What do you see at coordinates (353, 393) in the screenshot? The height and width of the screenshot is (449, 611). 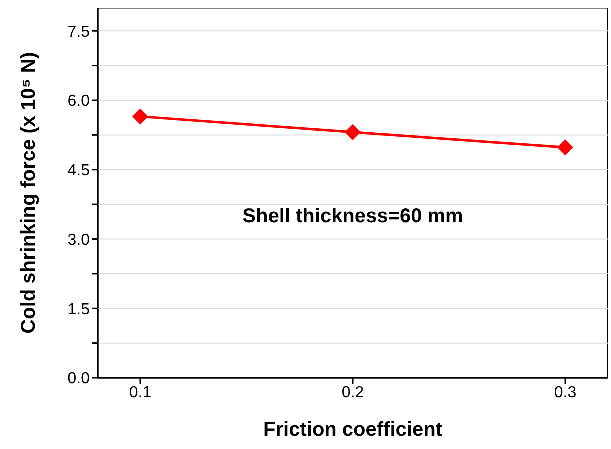 I see `x-tick-label: 0.2` at bounding box center [353, 393].